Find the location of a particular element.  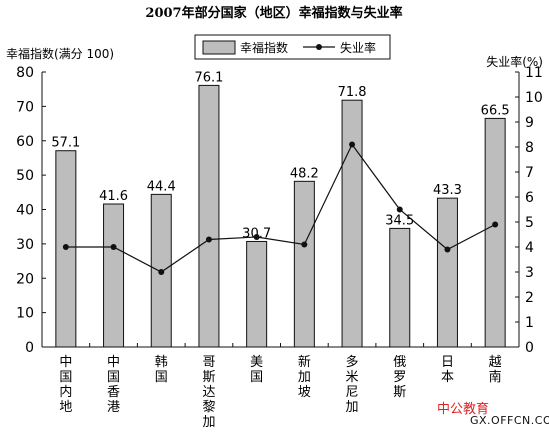

category-label: 哥斯达黎加 is located at coordinates (208, 392).